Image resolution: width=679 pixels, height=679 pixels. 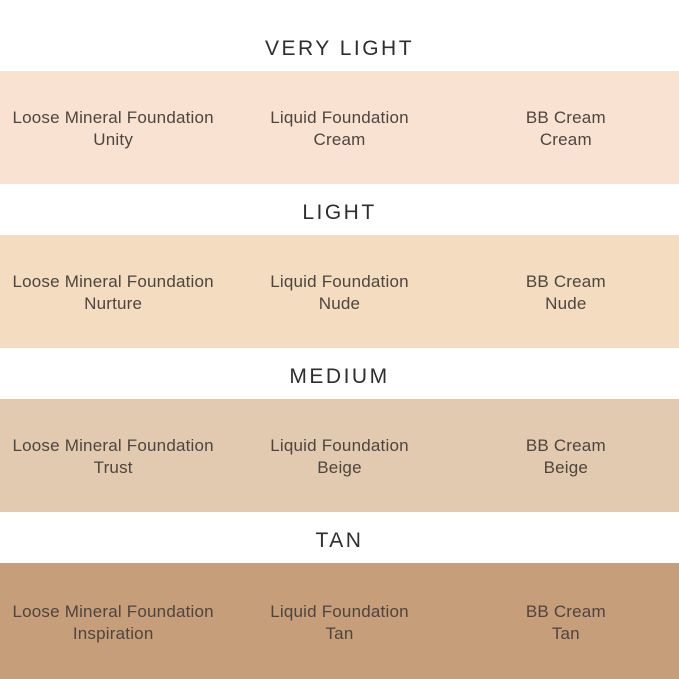 What do you see at coordinates (566, 127) in the screenshot?
I see `product-cell: BB Cream Cream` at bounding box center [566, 127].